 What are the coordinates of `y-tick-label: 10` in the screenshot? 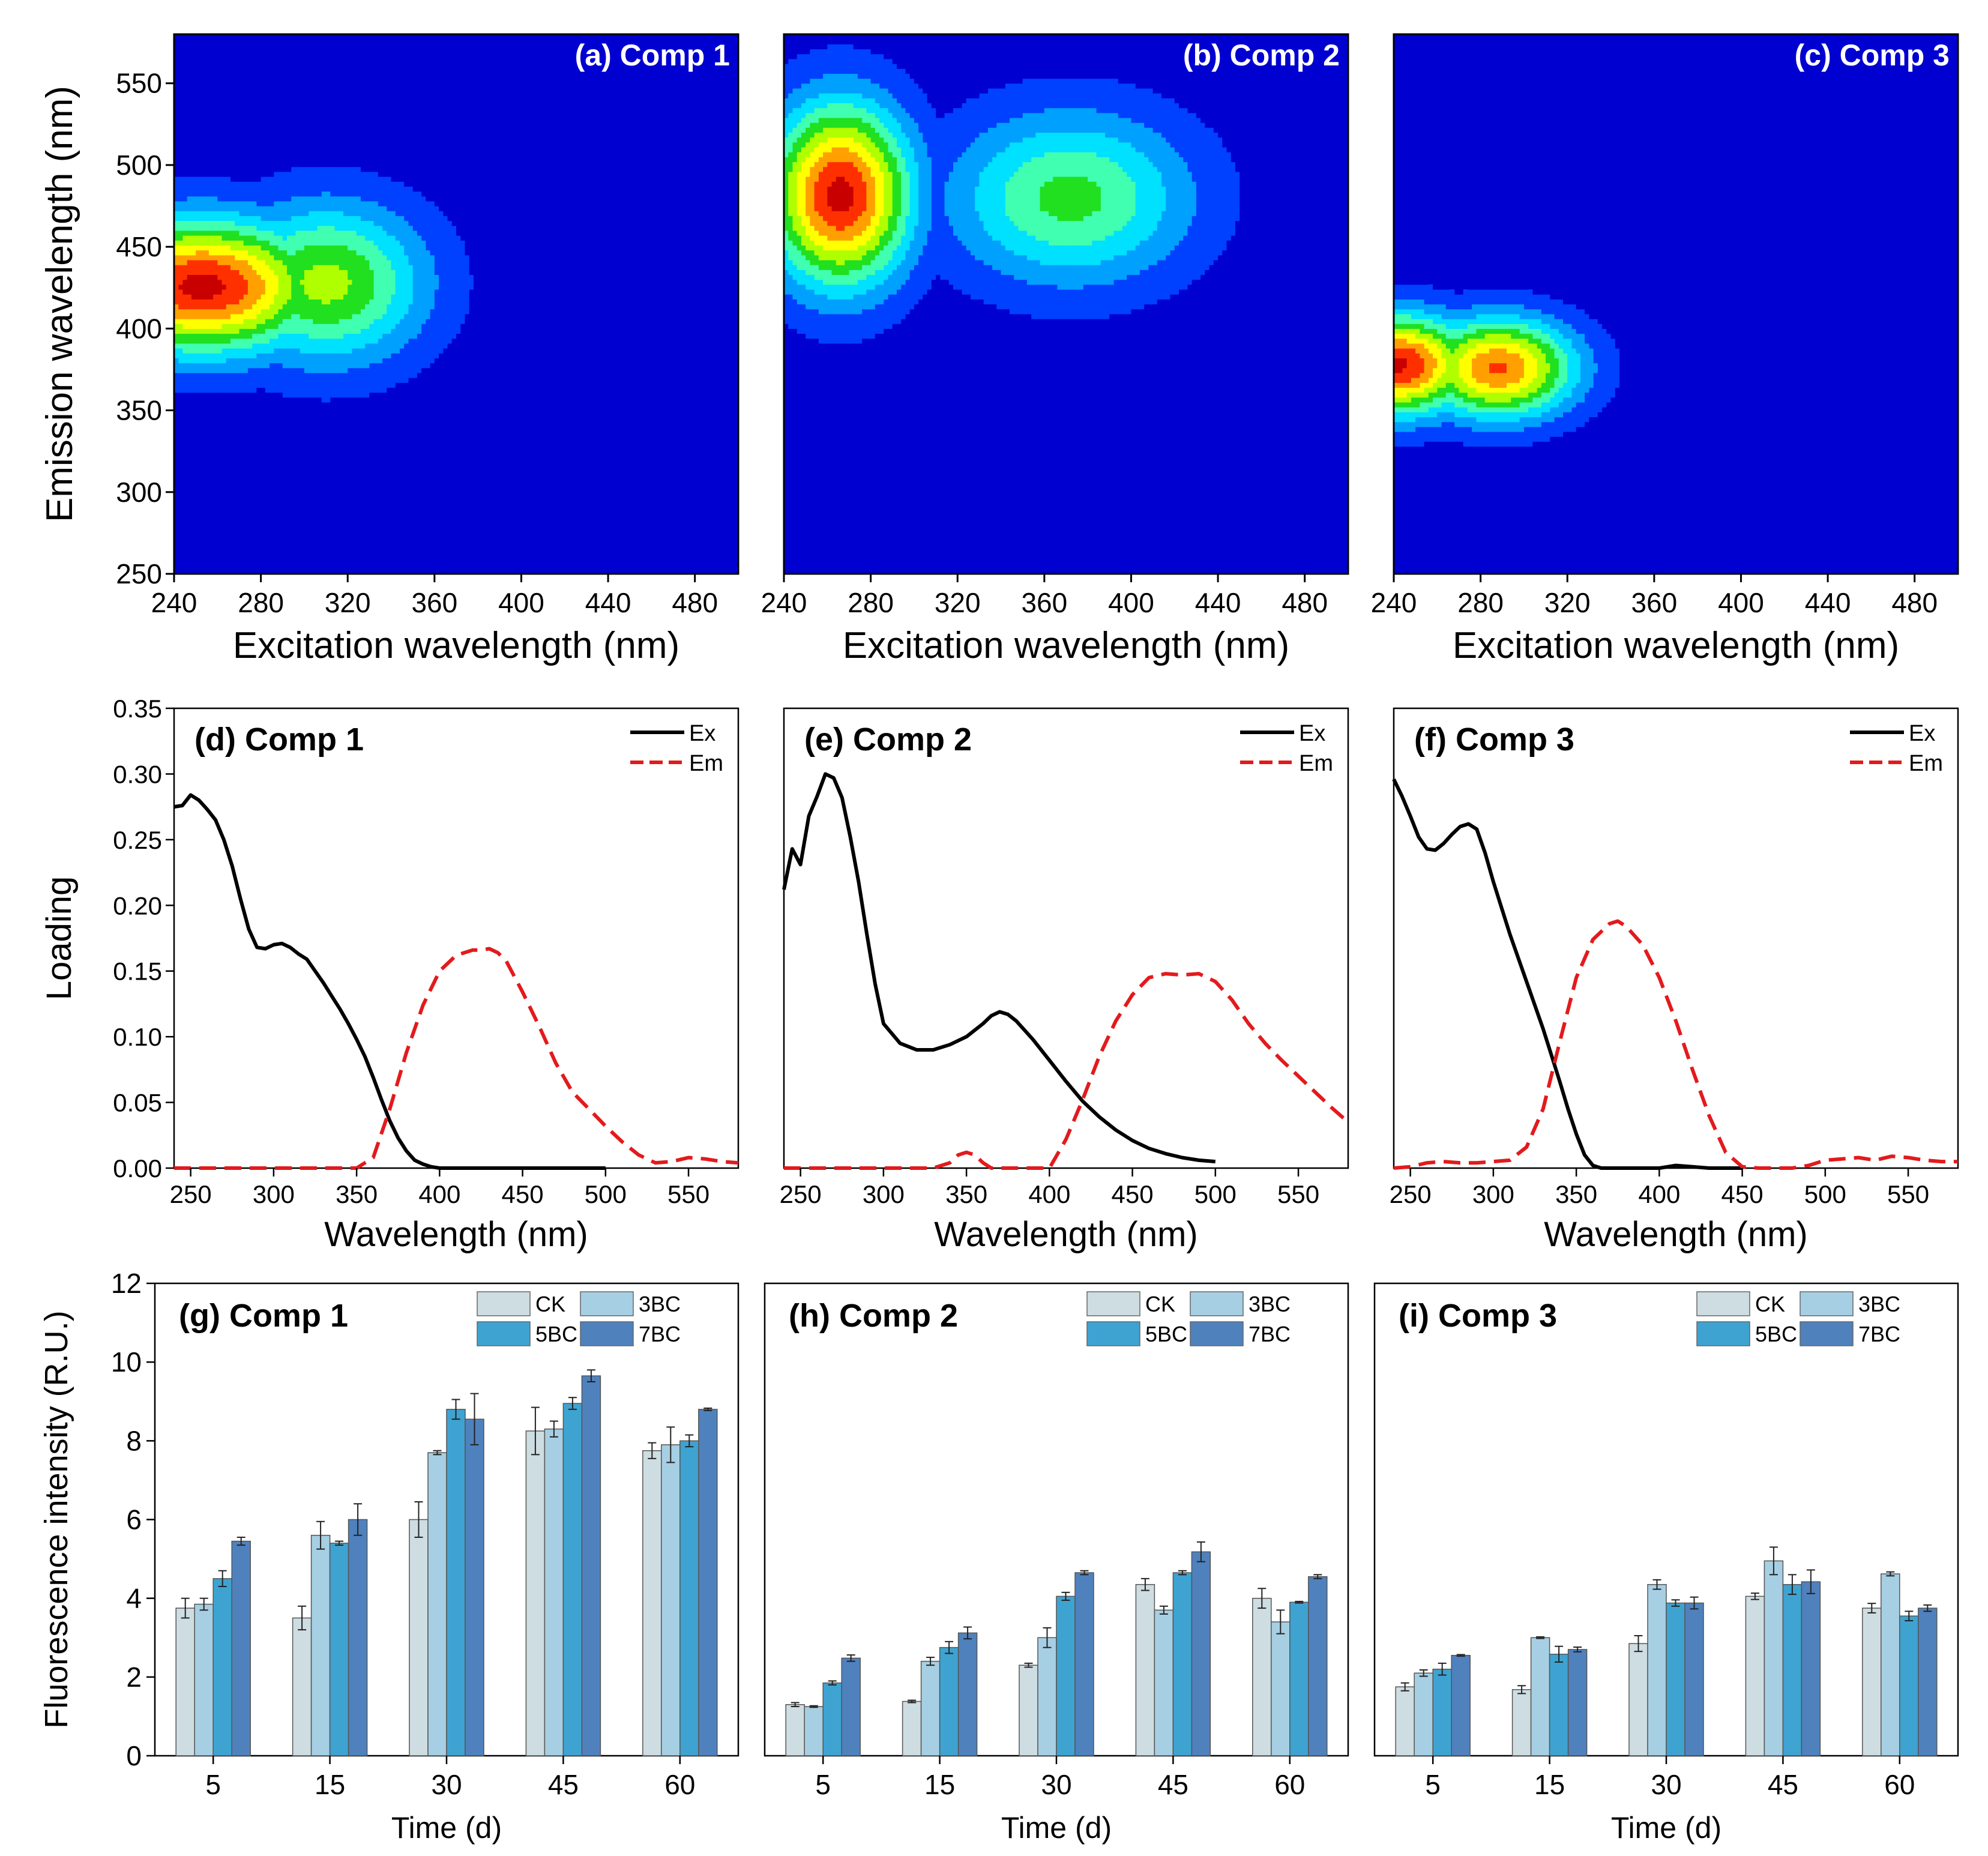 It's located at (126, 1362).